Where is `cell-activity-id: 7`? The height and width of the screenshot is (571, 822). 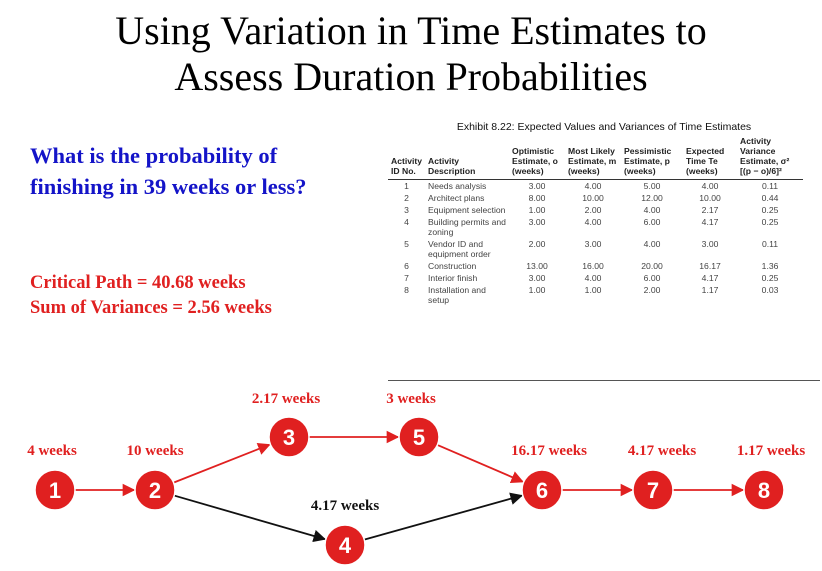
cell-activity-id: 7 is located at coordinates (406, 278).